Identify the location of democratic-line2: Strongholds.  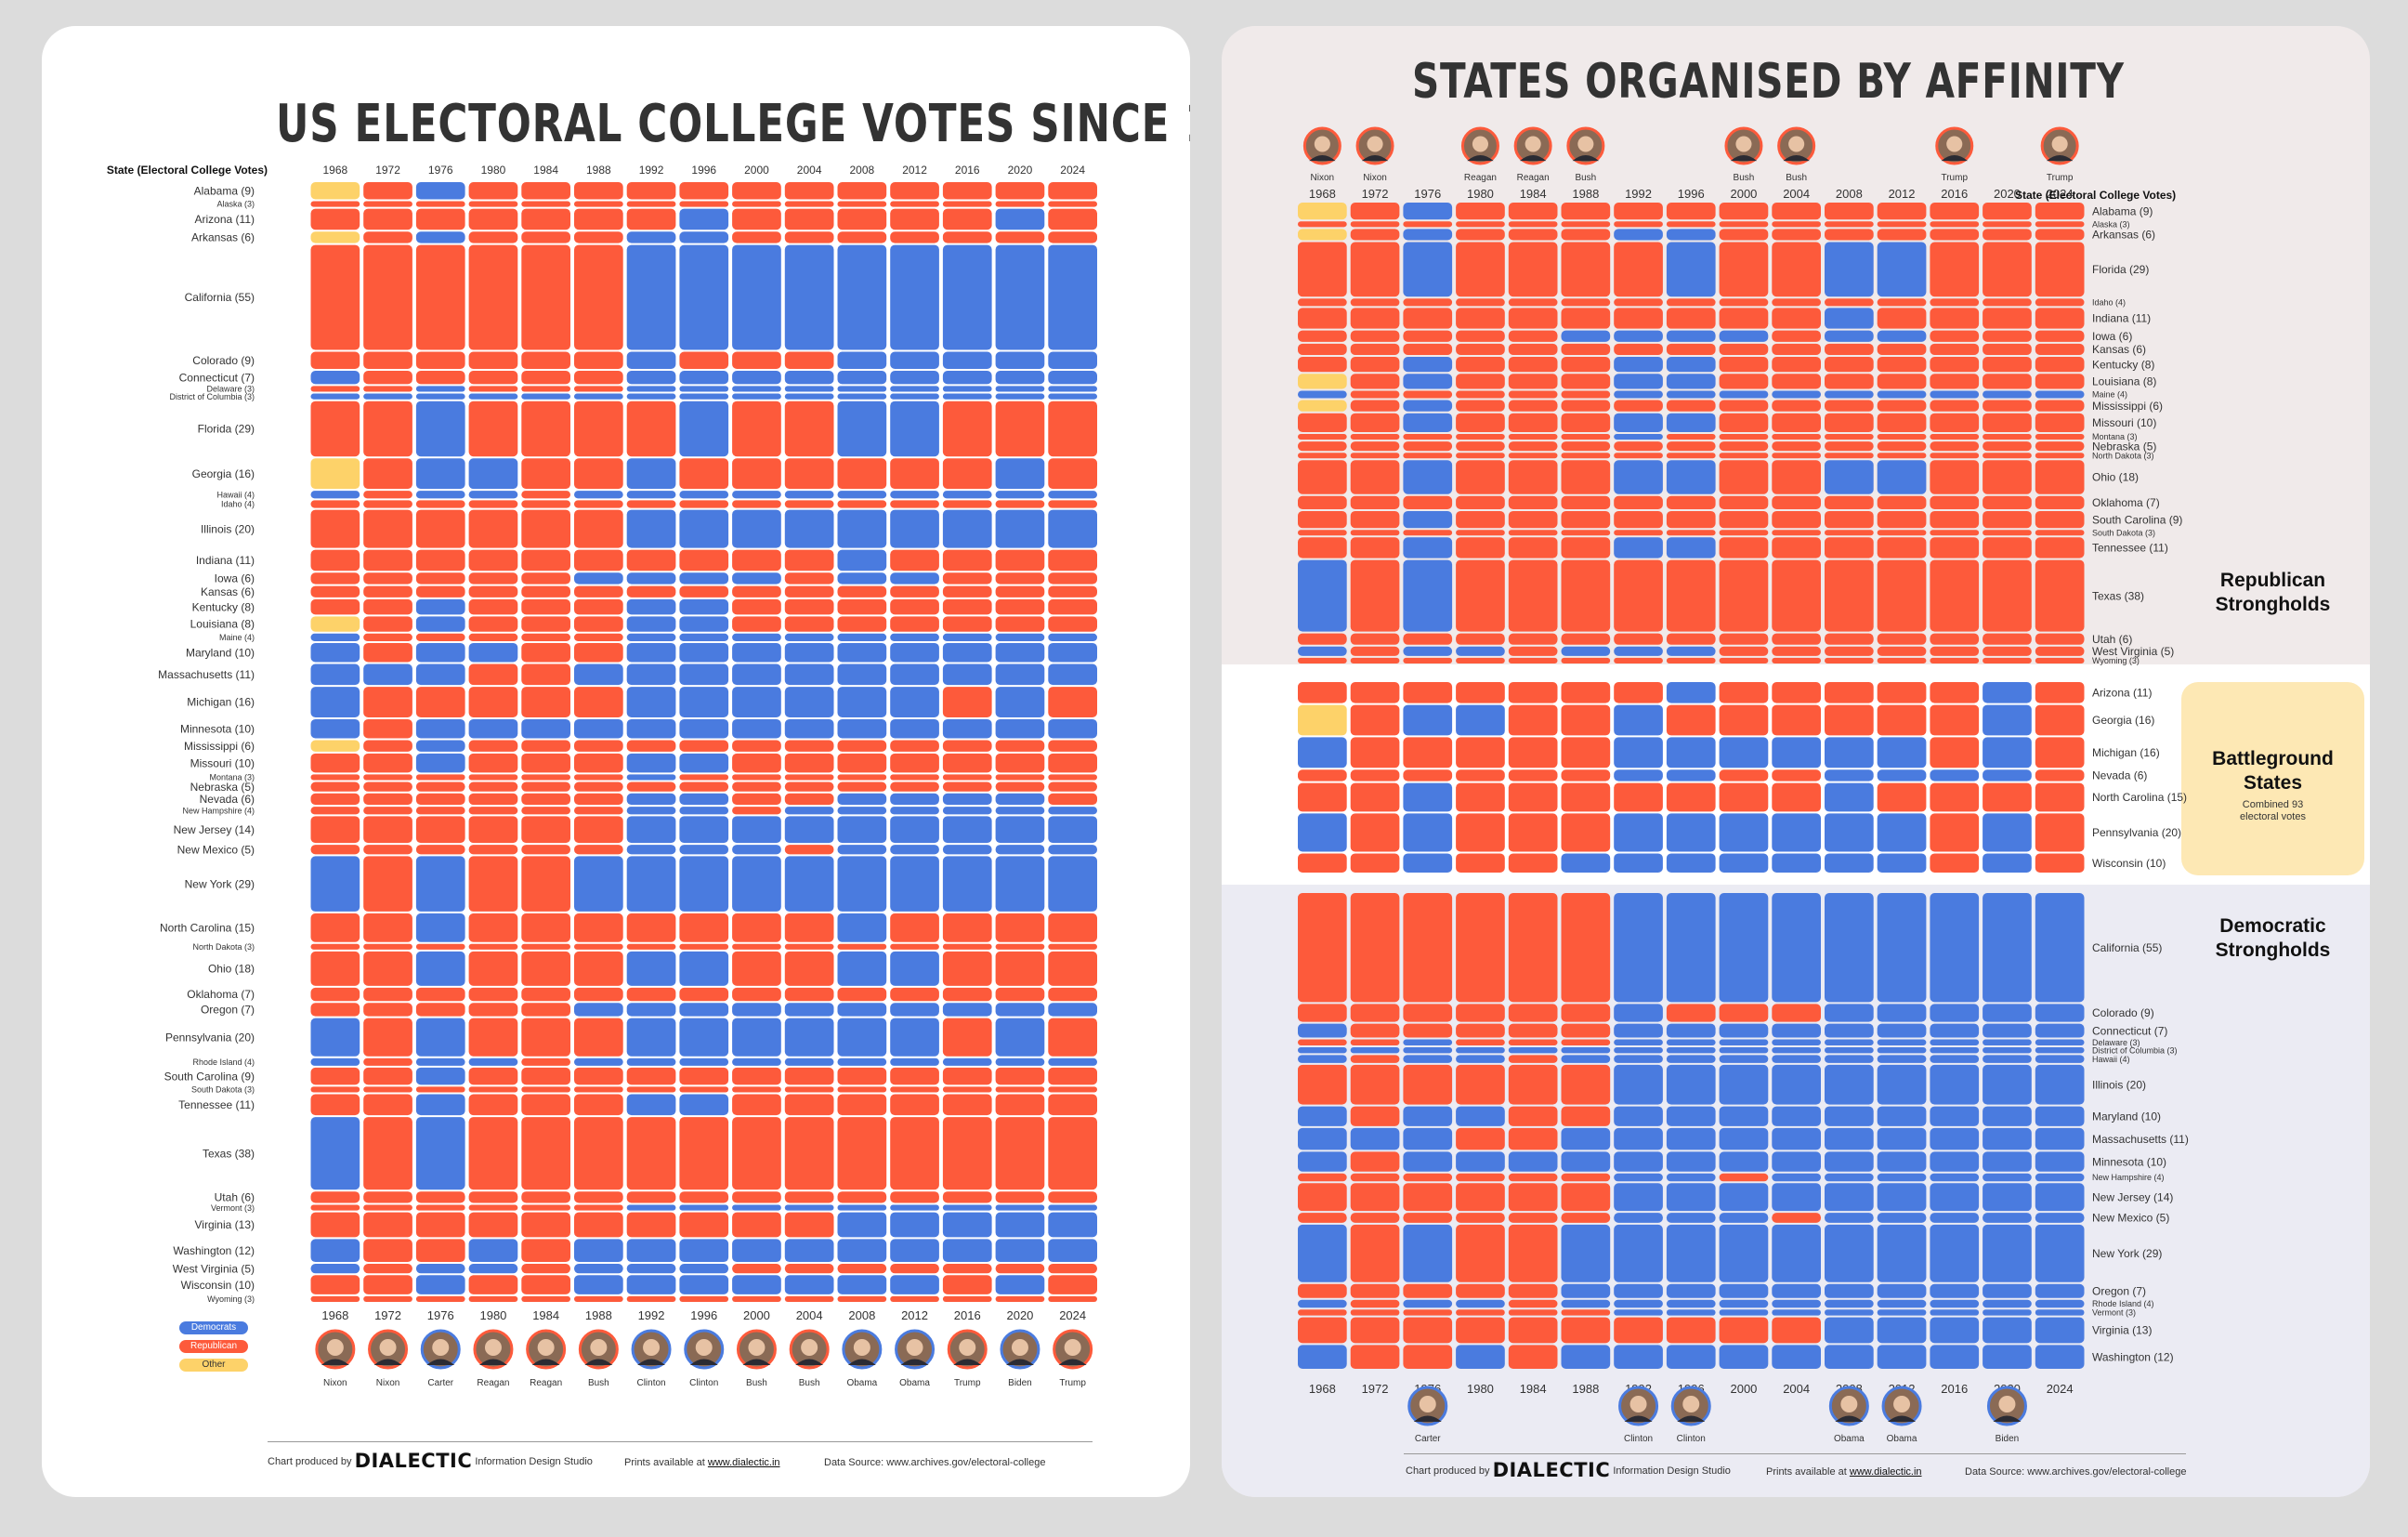
(2273, 950).